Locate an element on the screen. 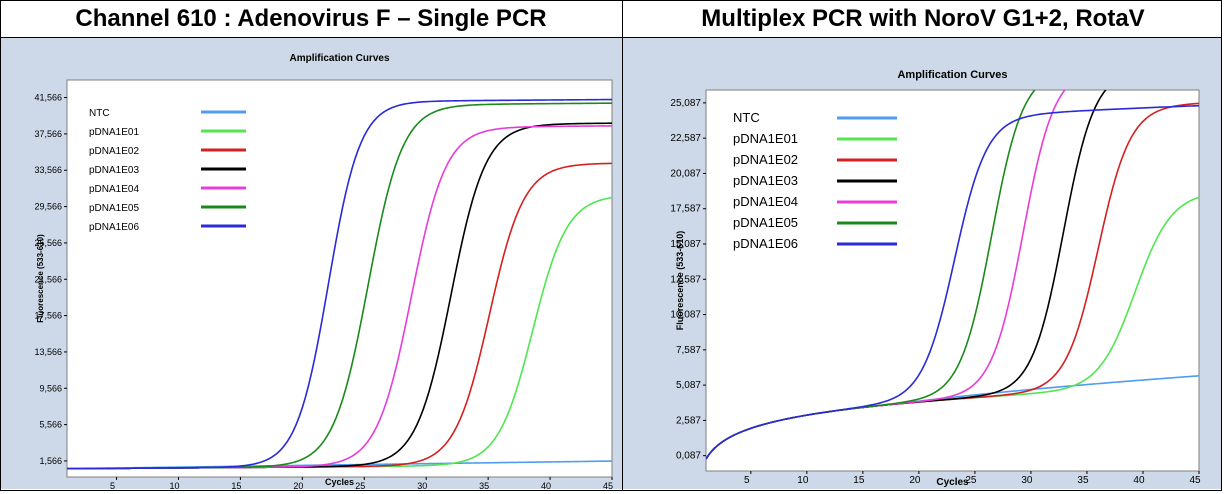 This screenshot has height=494, width=1224. y-tick-label: 13,566 is located at coordinates (48, 352).